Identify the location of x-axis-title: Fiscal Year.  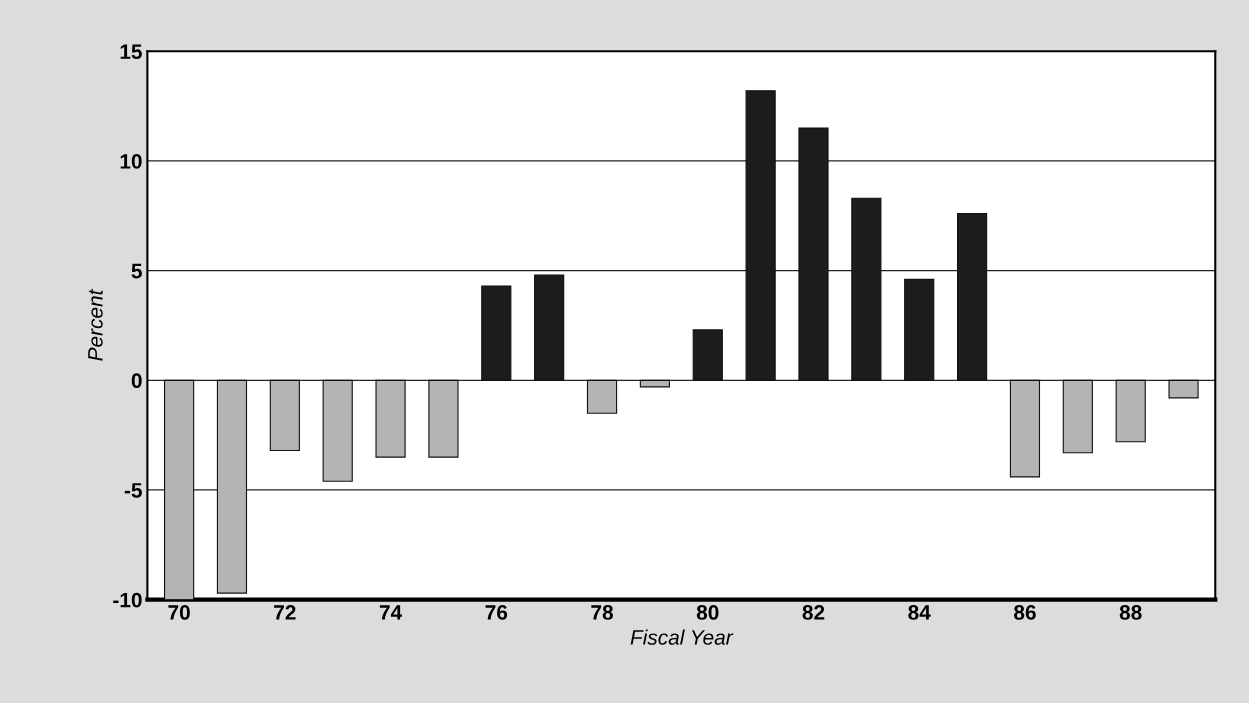
(682, 637).